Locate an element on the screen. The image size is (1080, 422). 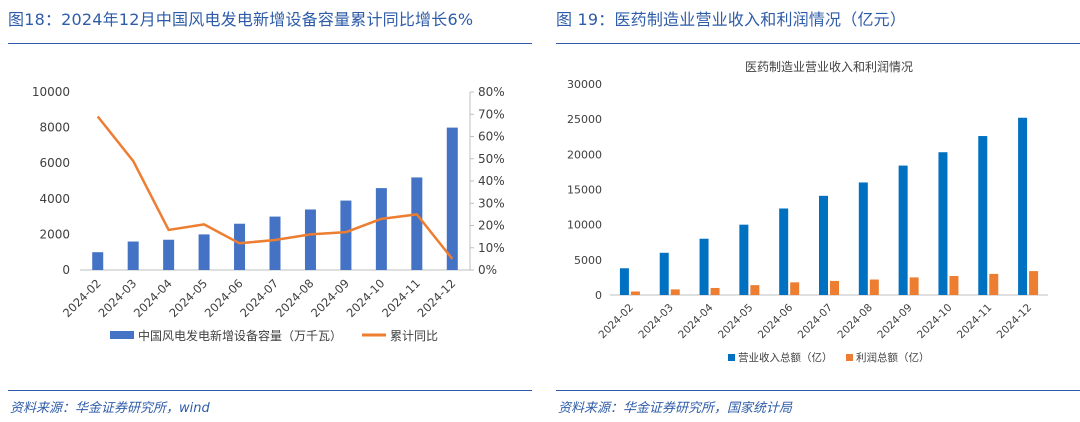
line-yoy-growth is located at coordinates (275, 187).